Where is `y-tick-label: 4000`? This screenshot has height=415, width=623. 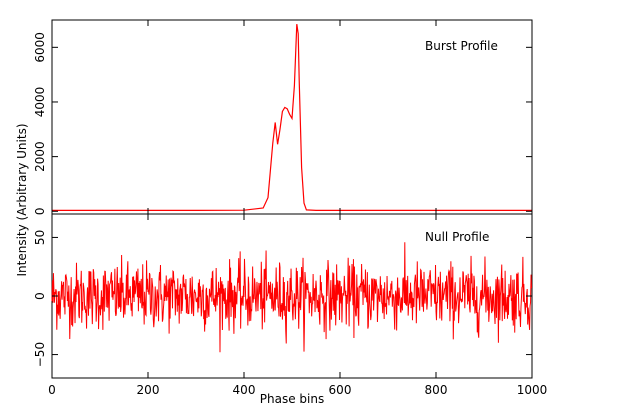 y-tick-label: 4000 is located at coordinates (40, 102).